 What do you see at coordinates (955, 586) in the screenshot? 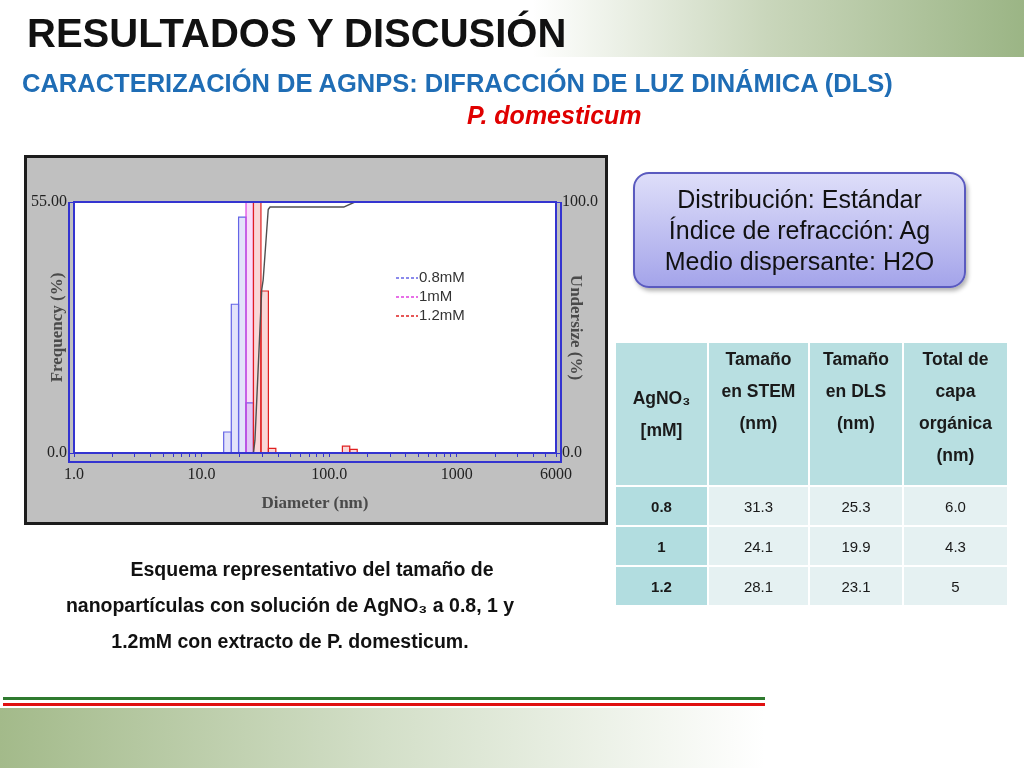
I see `text: 5` at bounding box center [955, 586].